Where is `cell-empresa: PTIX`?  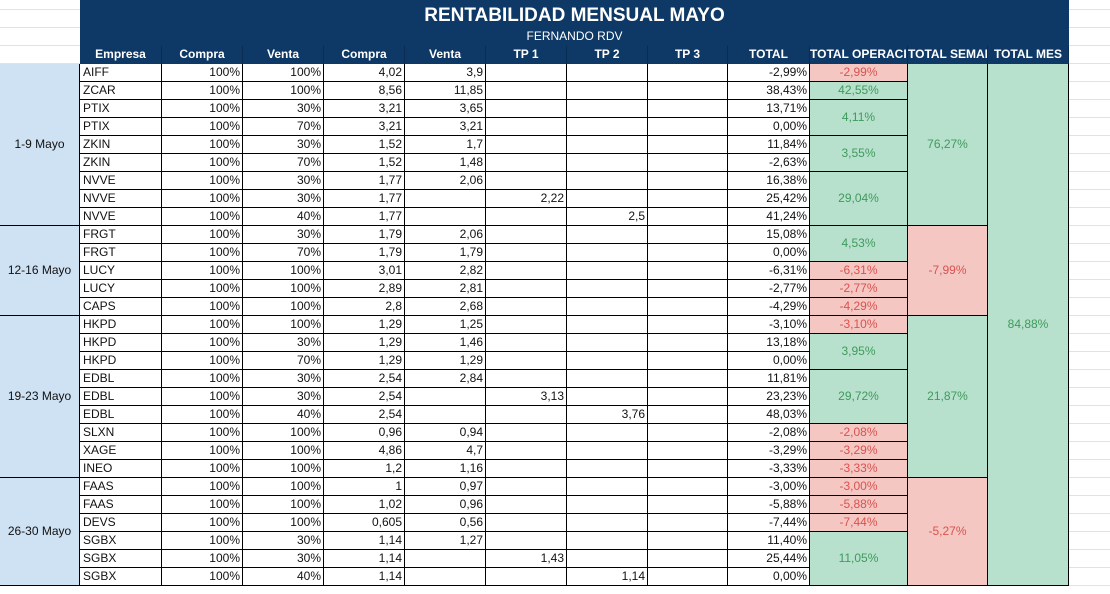 cell-empresa: PTIX is located at coordinates (121, 109).